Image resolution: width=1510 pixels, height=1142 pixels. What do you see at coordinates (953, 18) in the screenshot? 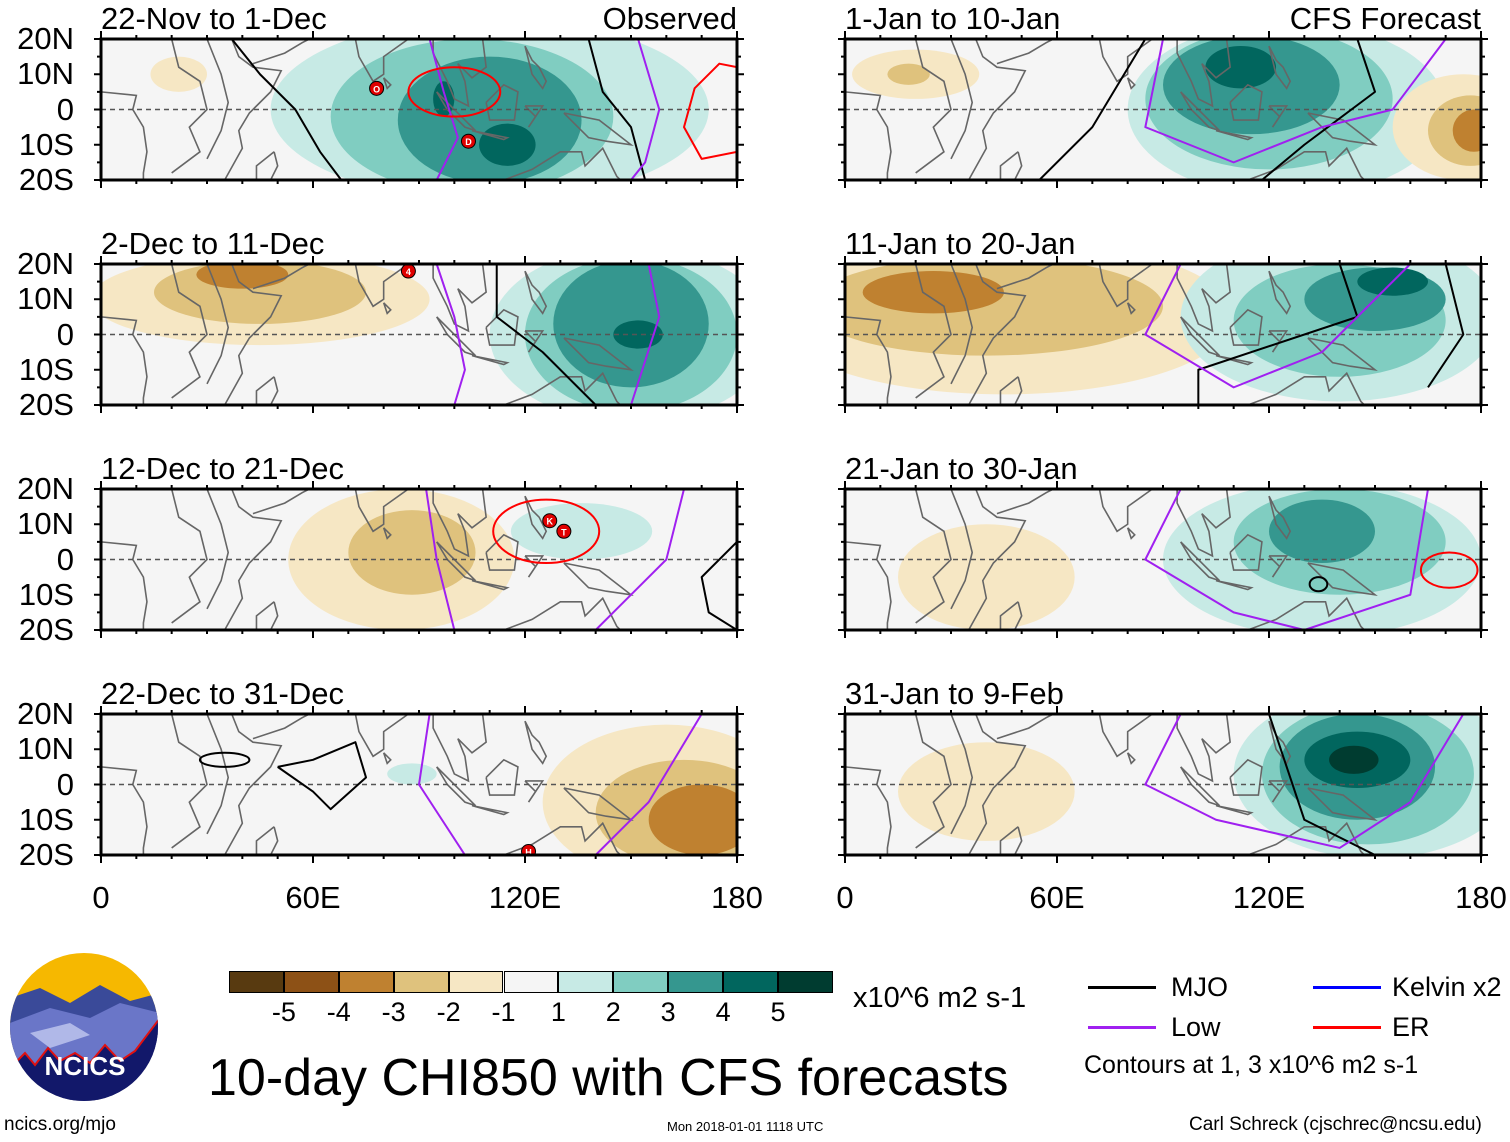
I see `panel-title: 1-Jan to 10-Jan` at bounding box center [953, 18].